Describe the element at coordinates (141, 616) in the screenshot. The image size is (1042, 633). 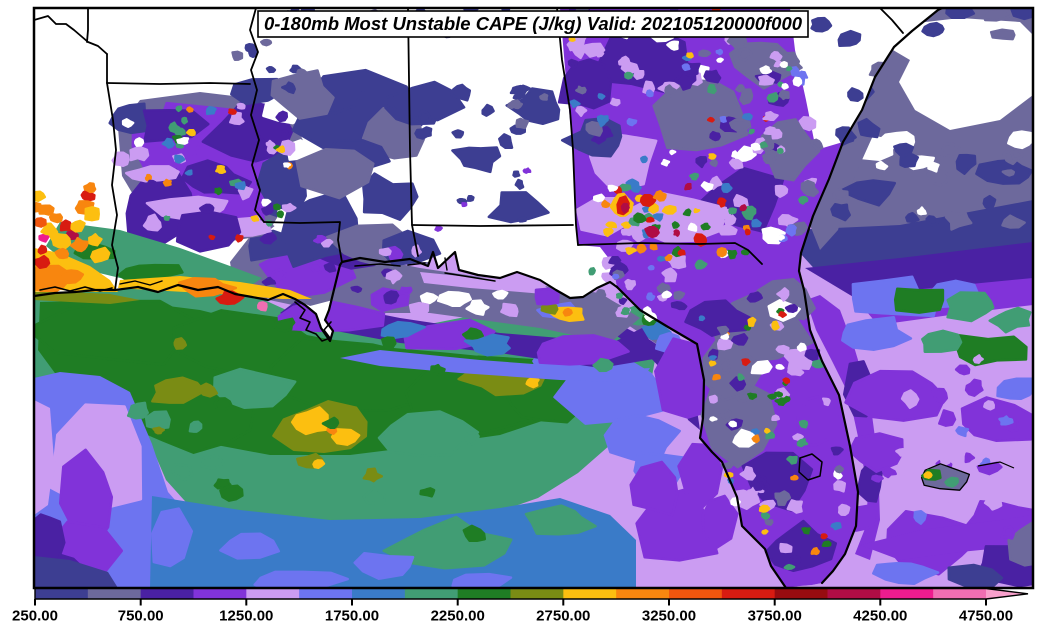
I see `svg-text: 750.00` at that location.